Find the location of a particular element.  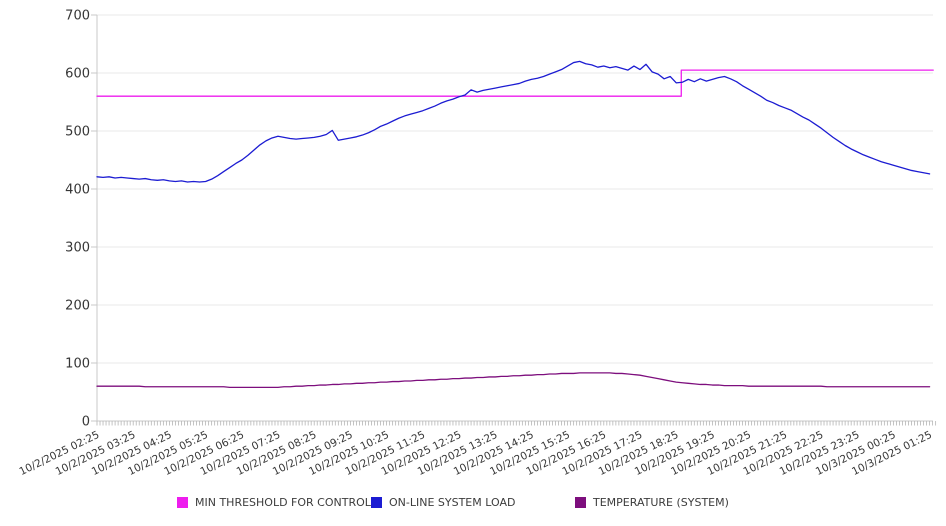

y-tick-label: 500 is located at coordinates (77, 132).